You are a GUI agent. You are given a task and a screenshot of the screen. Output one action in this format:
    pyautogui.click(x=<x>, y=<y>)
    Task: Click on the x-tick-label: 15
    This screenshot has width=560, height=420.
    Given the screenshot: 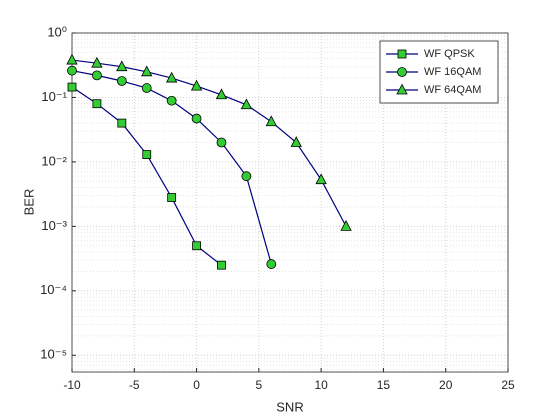 What is the action you would take?
    pyautogui.click(x=384, y=385)
    